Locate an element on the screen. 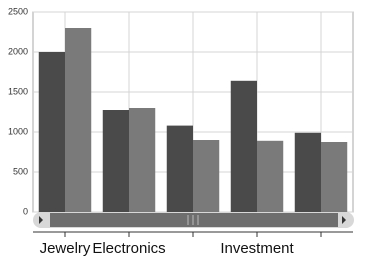 The width and height of the screenshot is (370, 262). x-tick-label: Jewelry is located at coordinates (65, 248).